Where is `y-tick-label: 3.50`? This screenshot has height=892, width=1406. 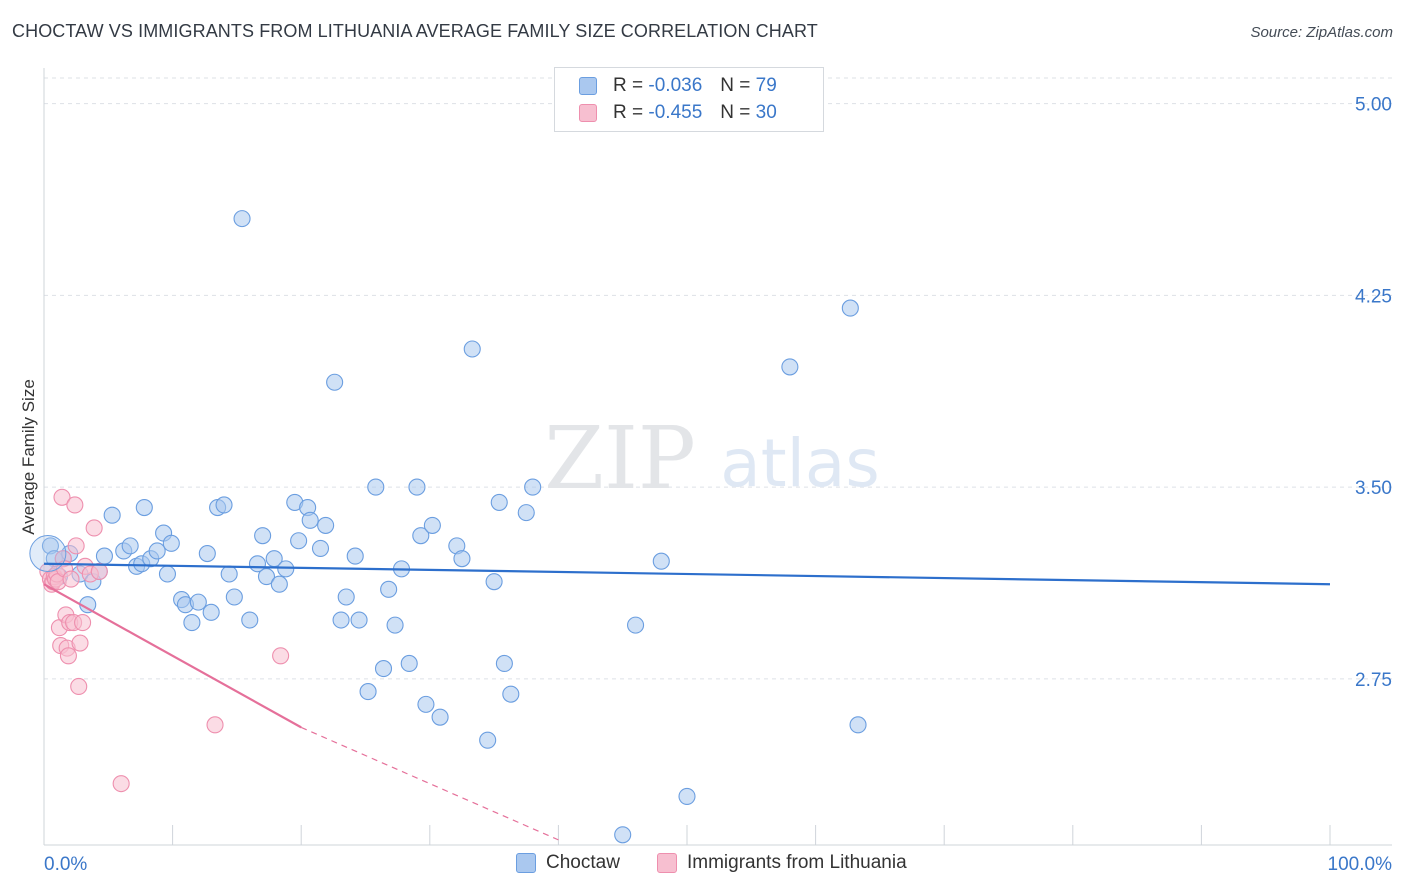
y-tick-label: 3.50 is located at coordinates (1373, 488).